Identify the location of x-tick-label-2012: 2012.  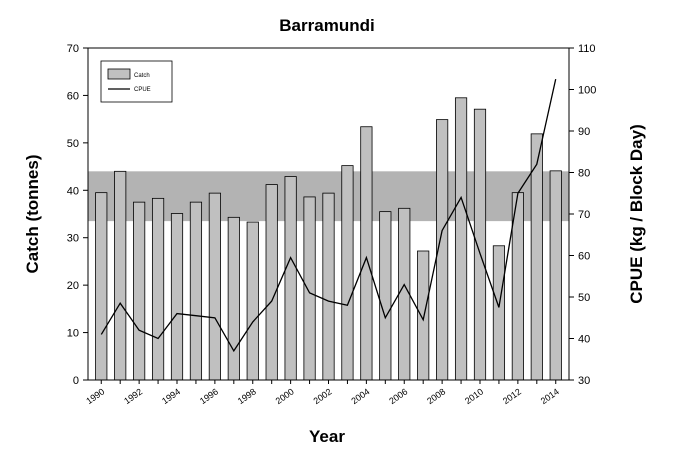
(512, 396).